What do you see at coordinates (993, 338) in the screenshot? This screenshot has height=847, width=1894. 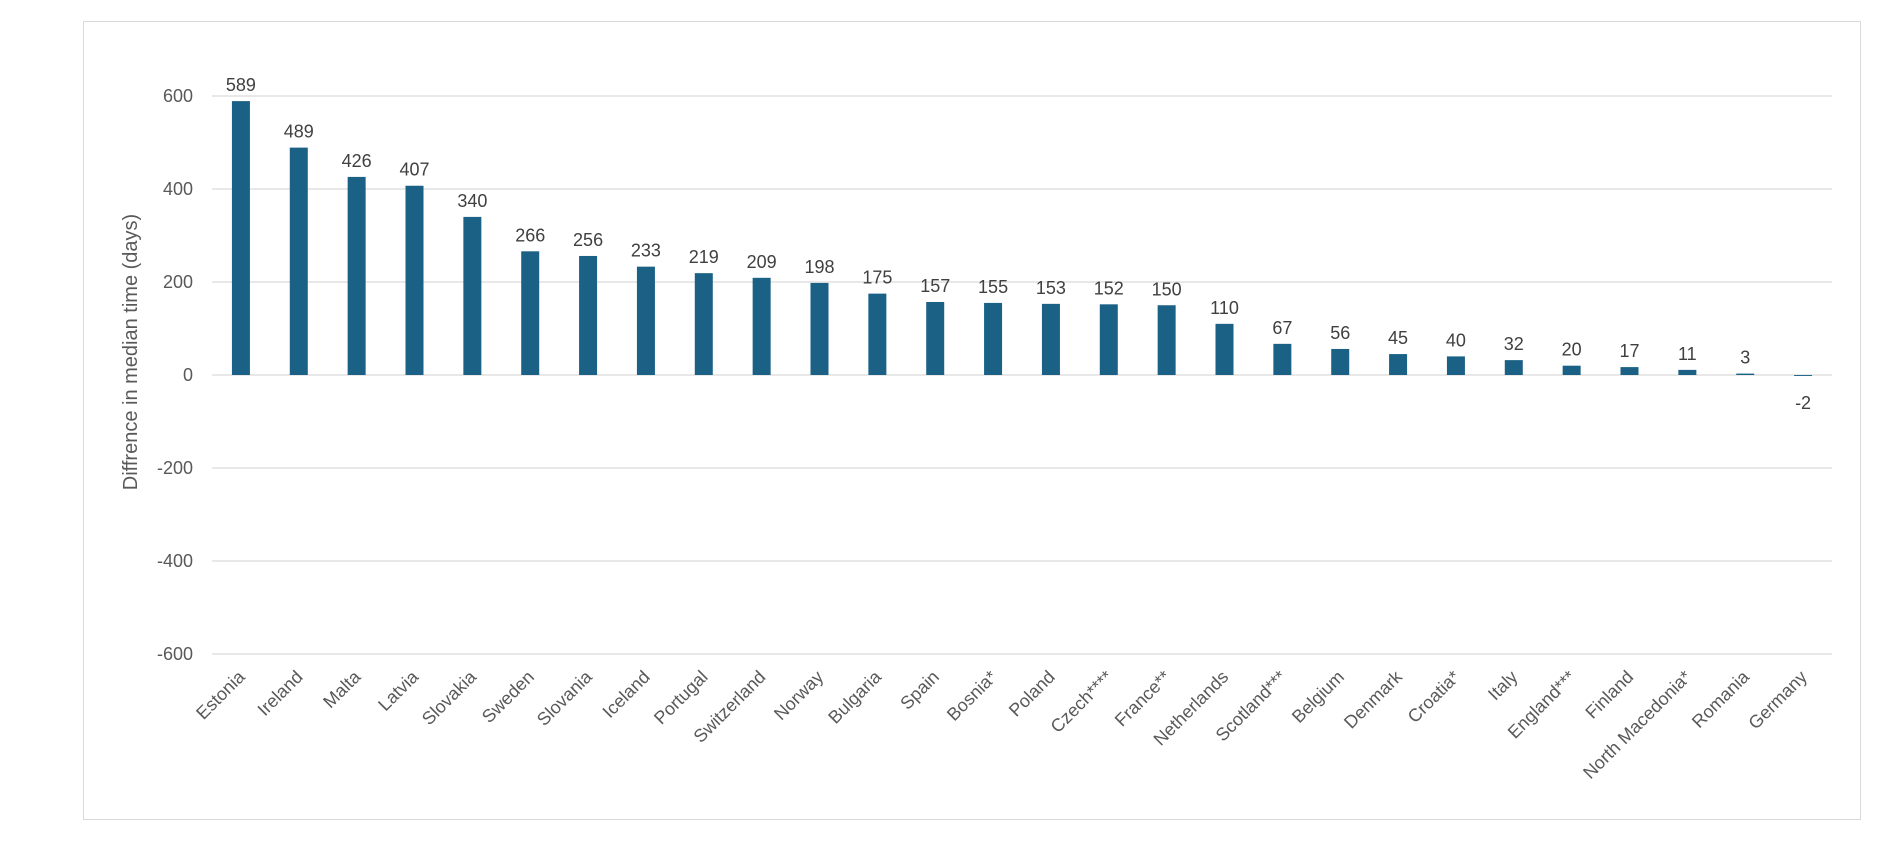 I see `bar-bosnia` at bounding box center [993, 338].